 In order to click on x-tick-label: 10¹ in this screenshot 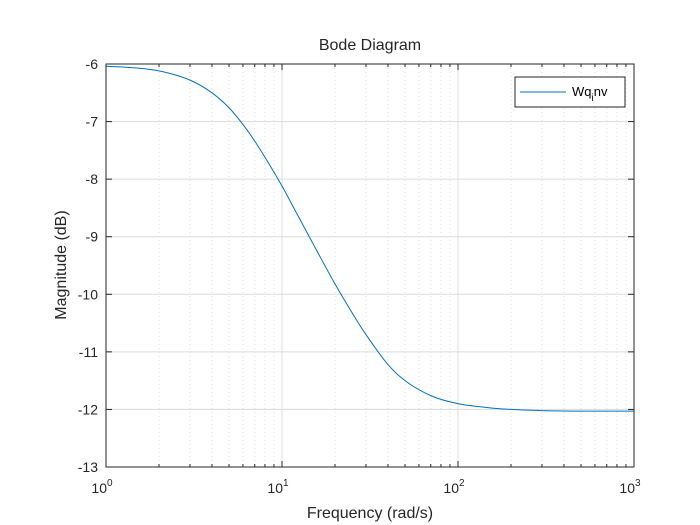, I will do `click(278, 487)`.